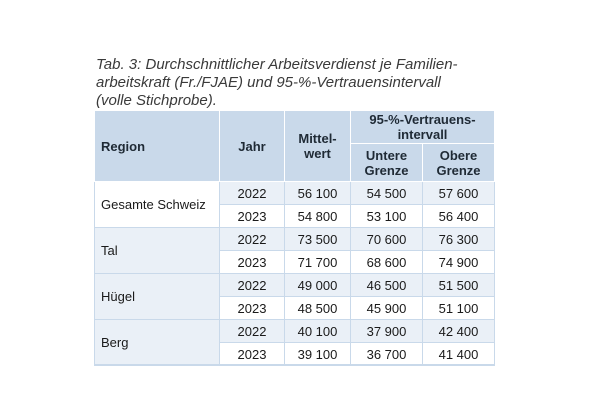  I want to click on header-obere-grenze: Obere Grenze, so click(458, 162).